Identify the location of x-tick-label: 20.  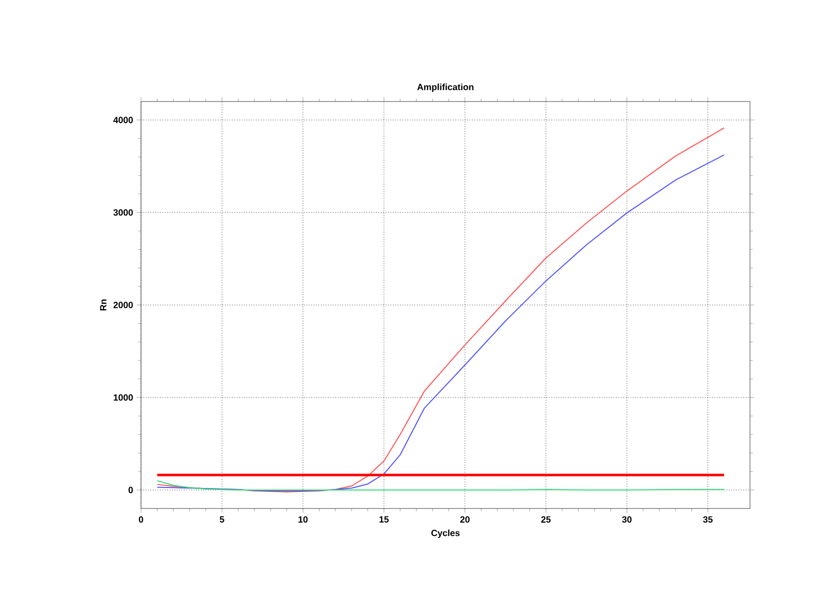
(465, 519).